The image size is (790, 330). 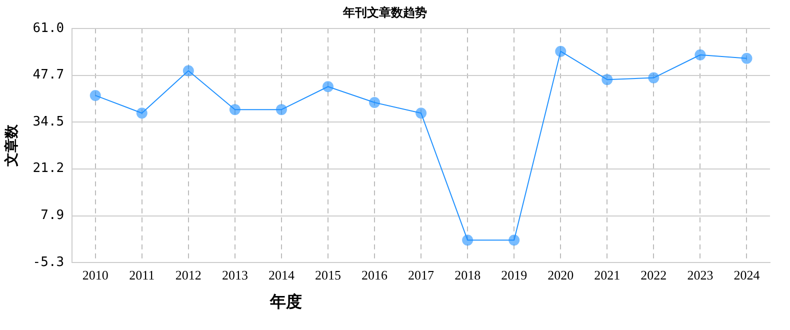 I want to click on x-tick-label: 2015, so click(x=328, y=275).